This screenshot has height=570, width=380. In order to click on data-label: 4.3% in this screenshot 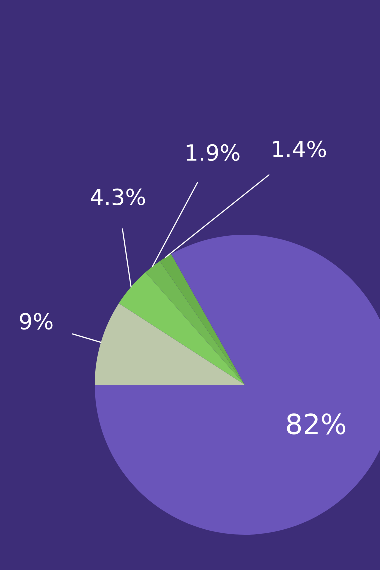, I will do `click(118, 197)`.